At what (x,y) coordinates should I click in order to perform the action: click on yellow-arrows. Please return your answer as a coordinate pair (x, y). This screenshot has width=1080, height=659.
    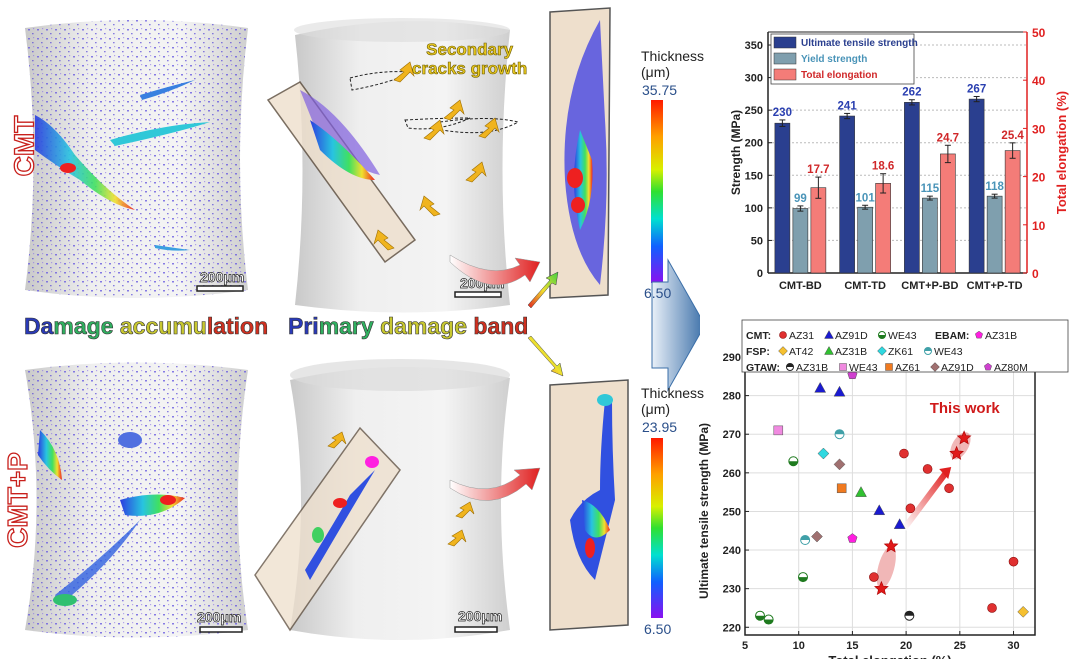
    Looking at the image, I should click on (436, 156).